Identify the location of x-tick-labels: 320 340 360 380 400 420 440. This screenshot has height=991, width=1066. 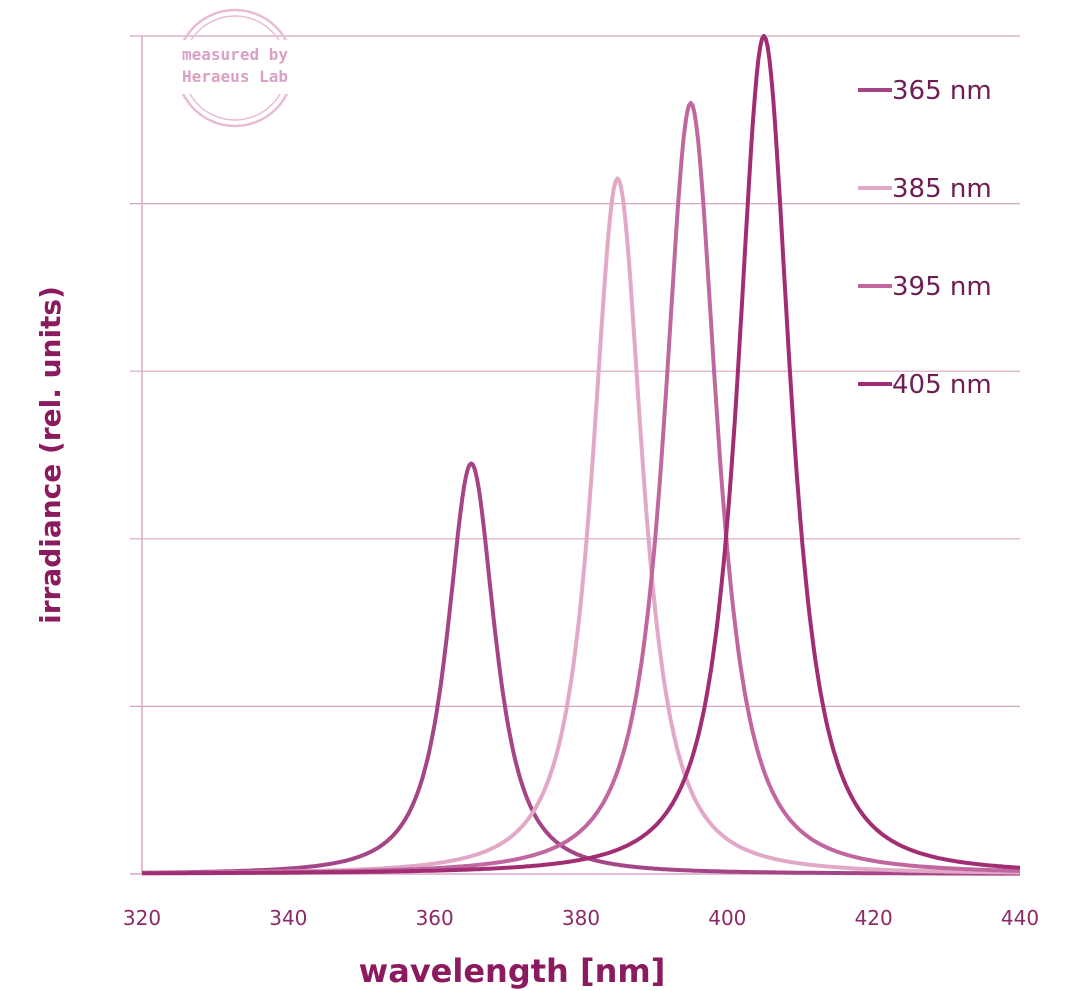
(581, 918).